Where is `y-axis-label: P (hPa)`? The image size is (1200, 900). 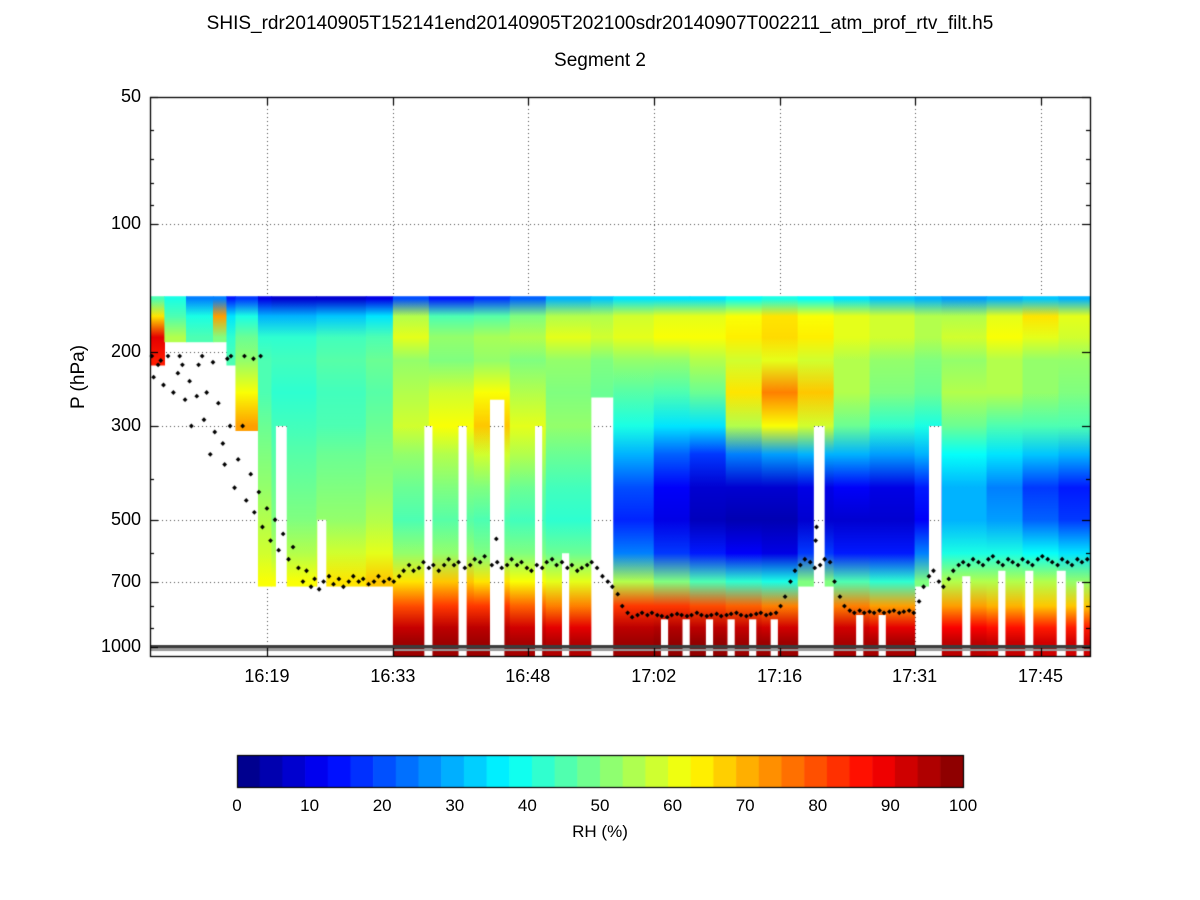 y-axis-label: P (hPa) is located at coordinates (78, 377).